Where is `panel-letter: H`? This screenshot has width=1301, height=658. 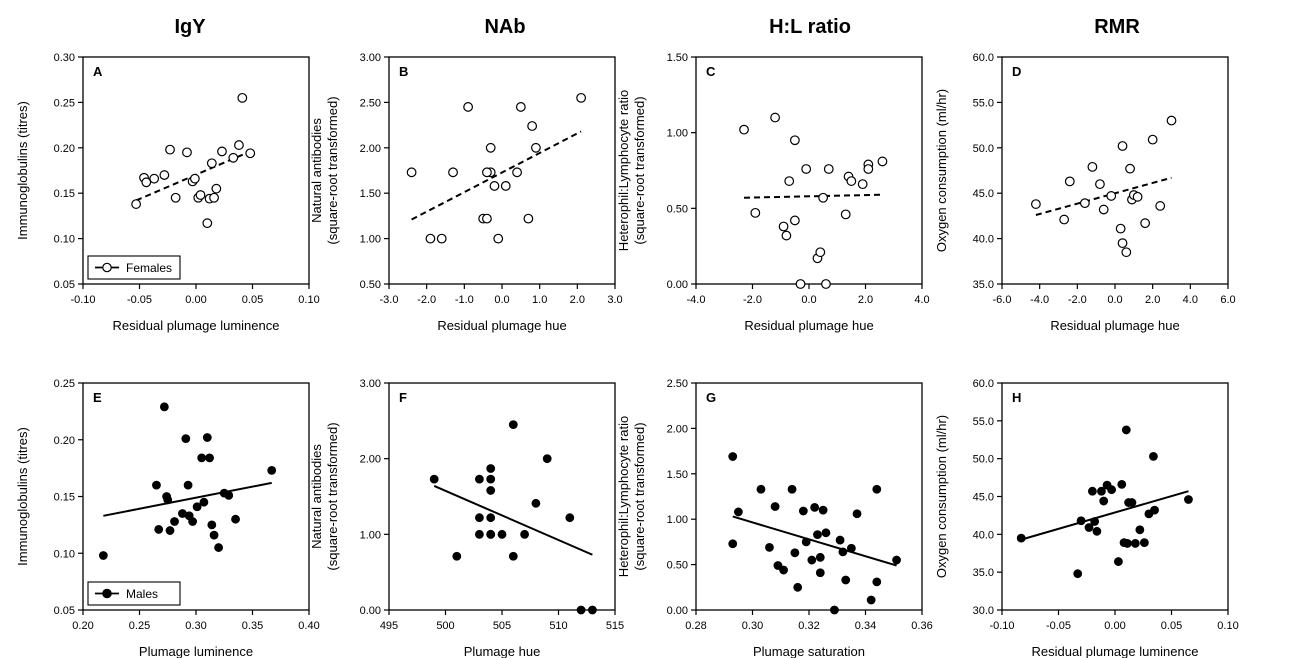 panel-letter: H is located at coordinates (1016, 397).